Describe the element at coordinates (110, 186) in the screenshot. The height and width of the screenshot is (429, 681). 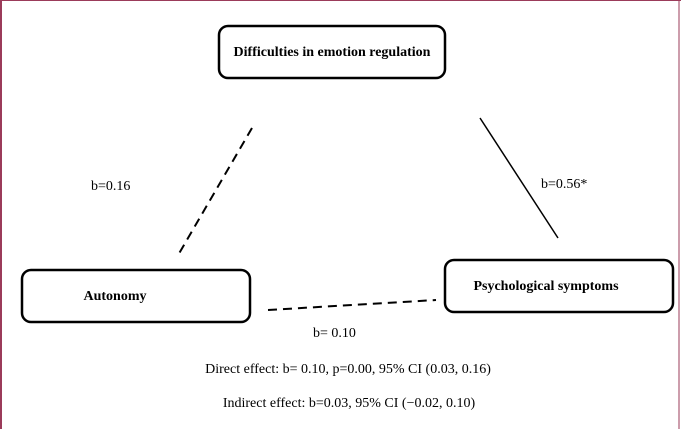
I see `edge-label: b=0.16` at that location.